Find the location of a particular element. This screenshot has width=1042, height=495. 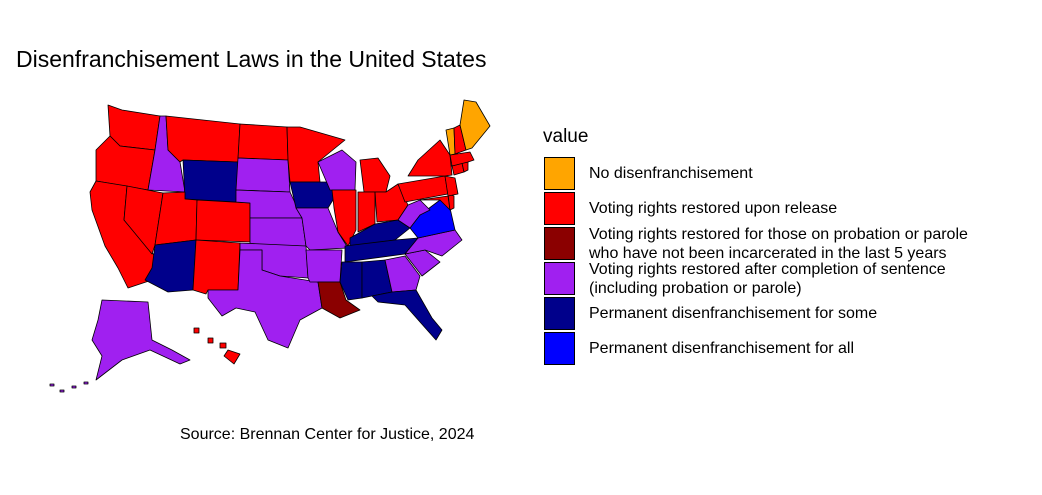

state-WV is located at coordinates (414, 214).